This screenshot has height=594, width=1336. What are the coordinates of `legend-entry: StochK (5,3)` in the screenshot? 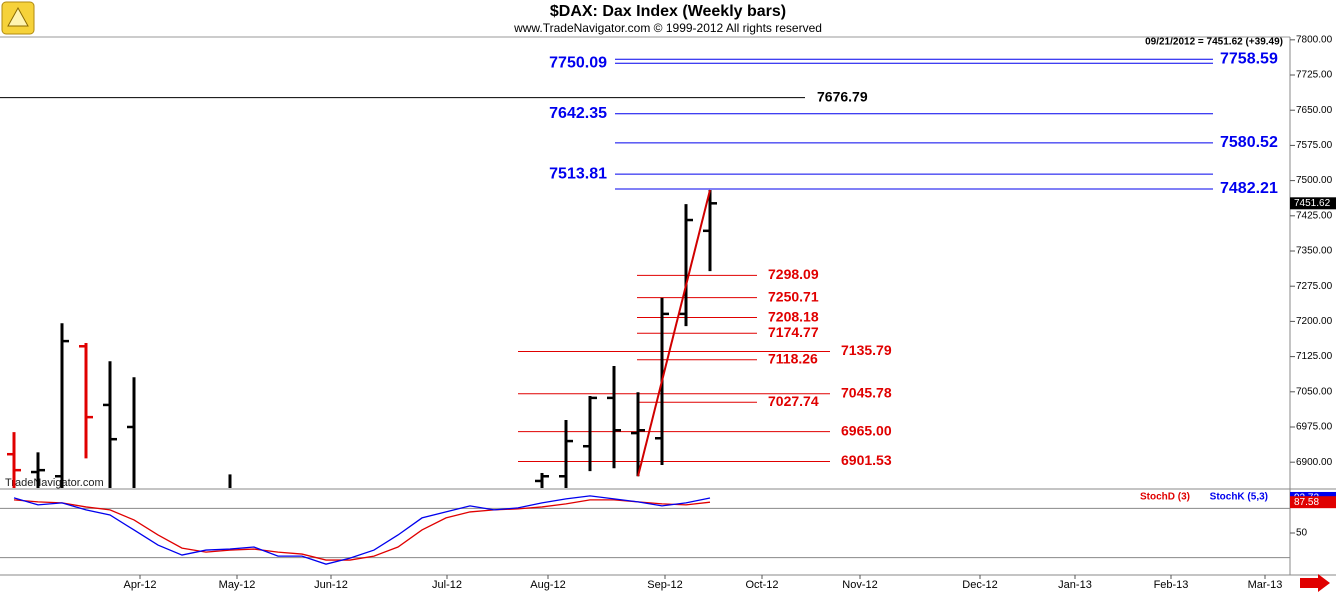 It's located at (1239, 497).